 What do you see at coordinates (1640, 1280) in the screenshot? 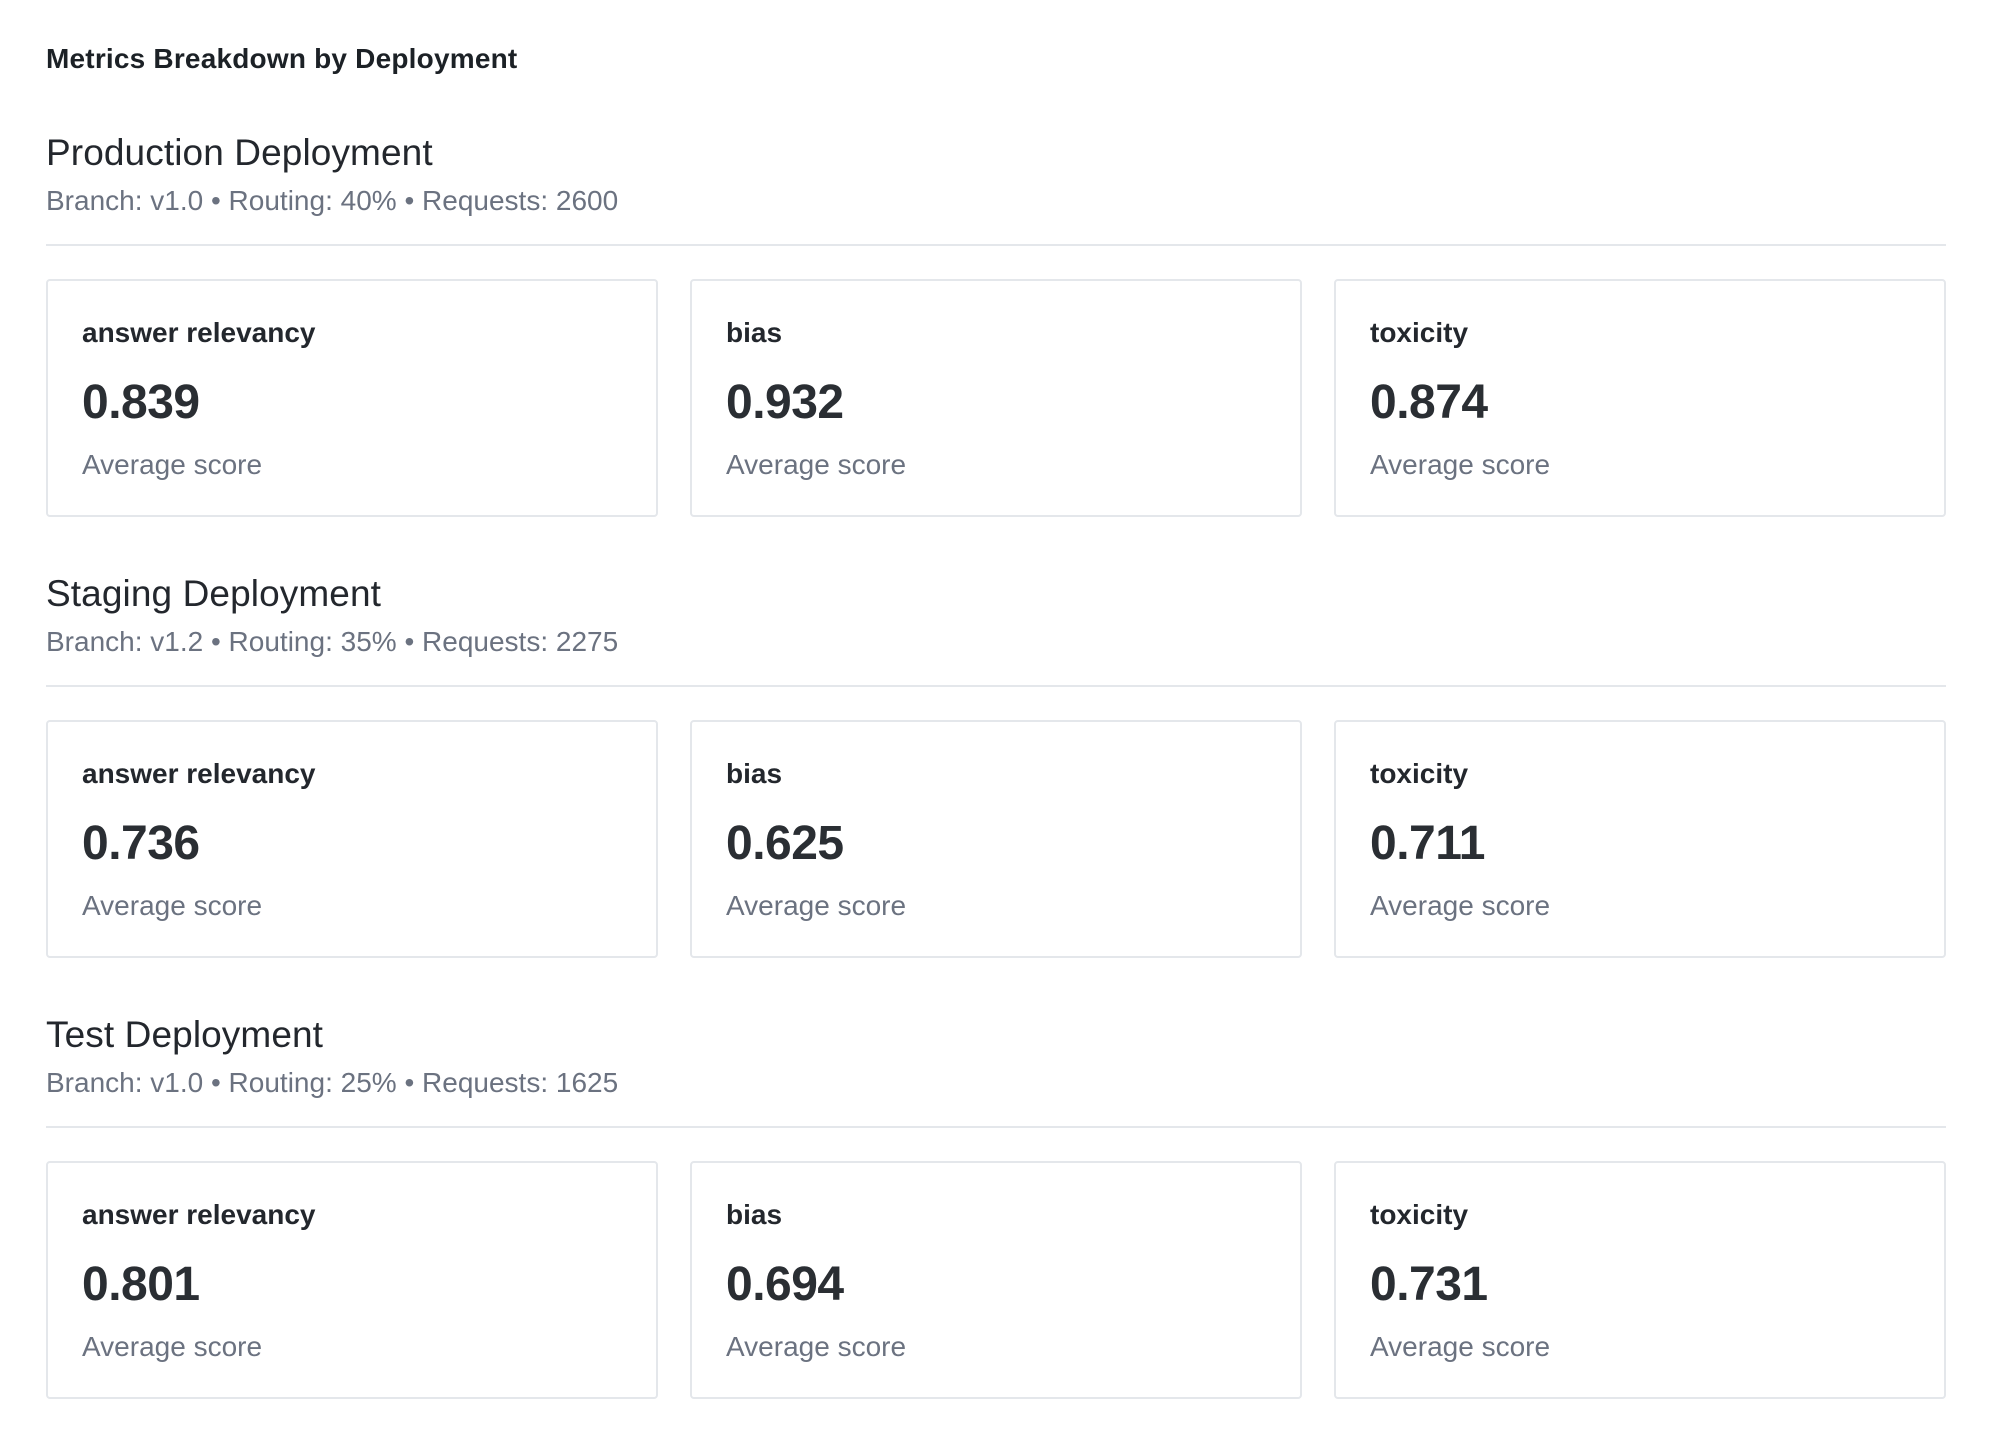
I see `metric-card-toxicity: toxicity 0.731 Average score` at bounding box center [1640, 1280].